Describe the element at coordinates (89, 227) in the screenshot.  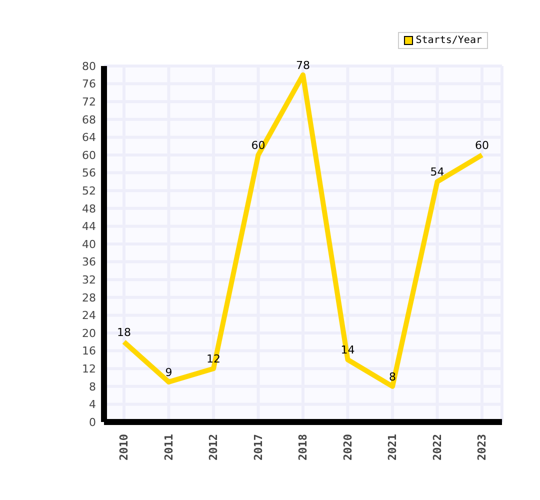
I see `y-tick-label: 44` at that location.